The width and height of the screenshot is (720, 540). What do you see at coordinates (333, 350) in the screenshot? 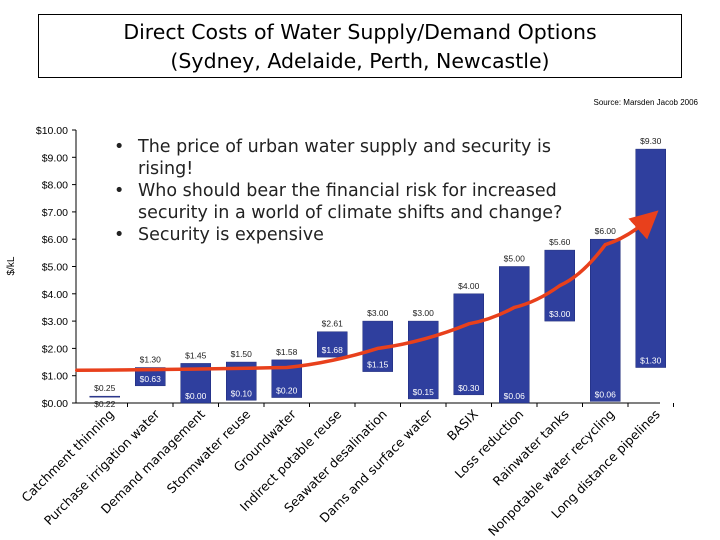
I see `bar-low-label: $1.68` at bounding box center [333, 350].